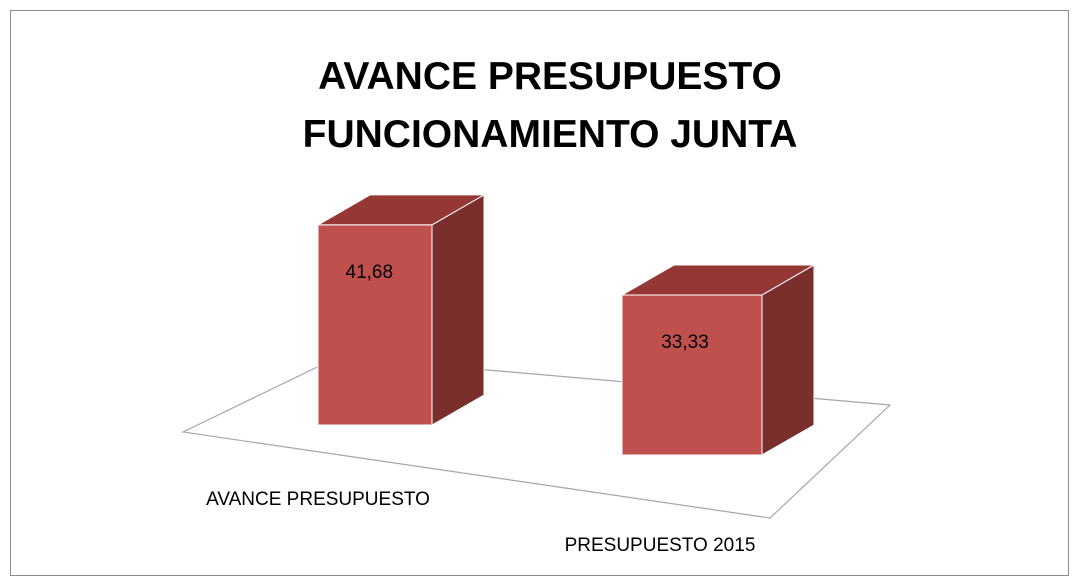 Image resolution: width=1081 pixels, height=588 pixels. Describe the element at coordinates (318, 499) in the screenshot. I see `x-tick-label: AVANCE PRESUPUESTO` at that location.